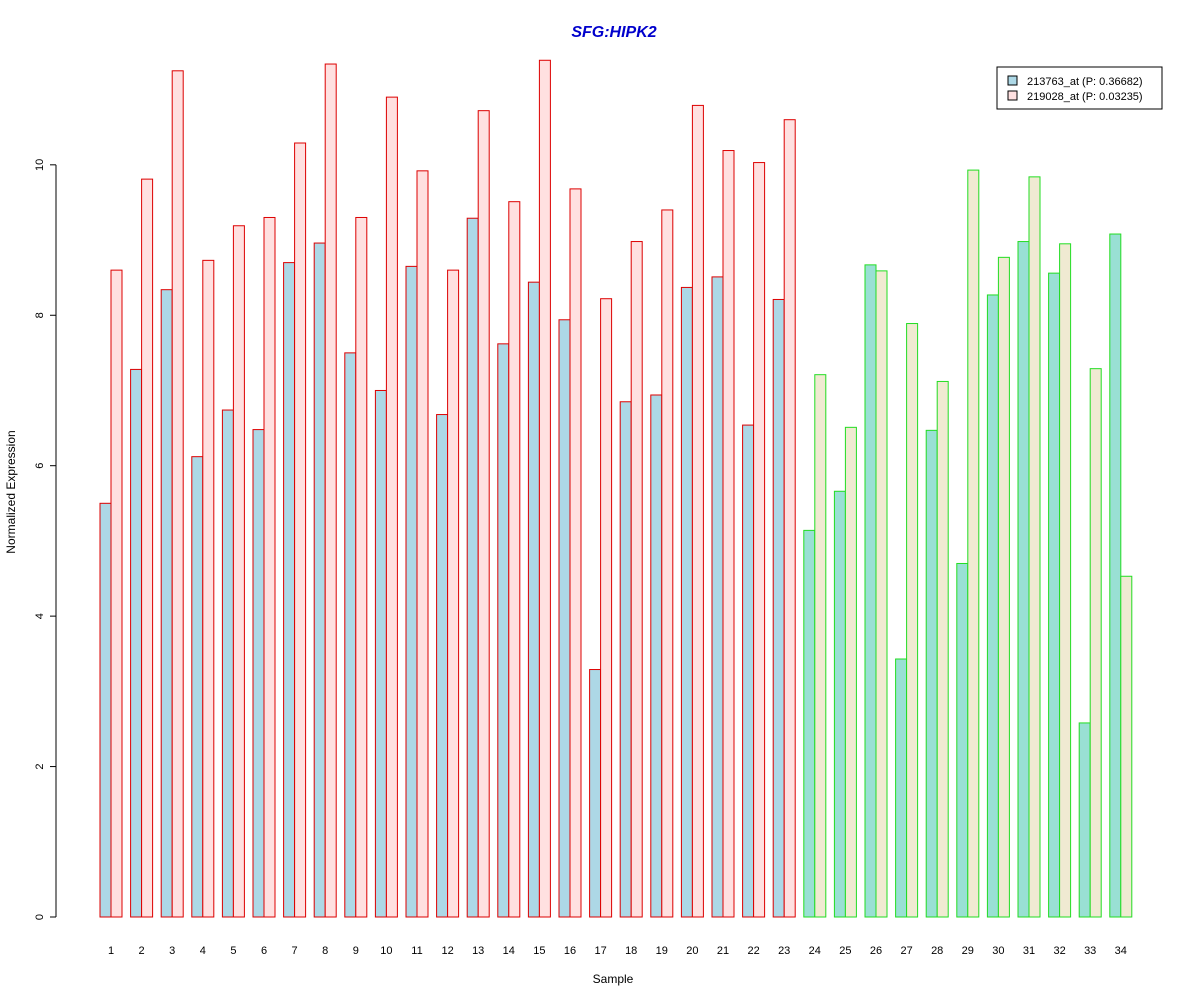  I want to click on y-tick-label: 0, so click(40, 917).